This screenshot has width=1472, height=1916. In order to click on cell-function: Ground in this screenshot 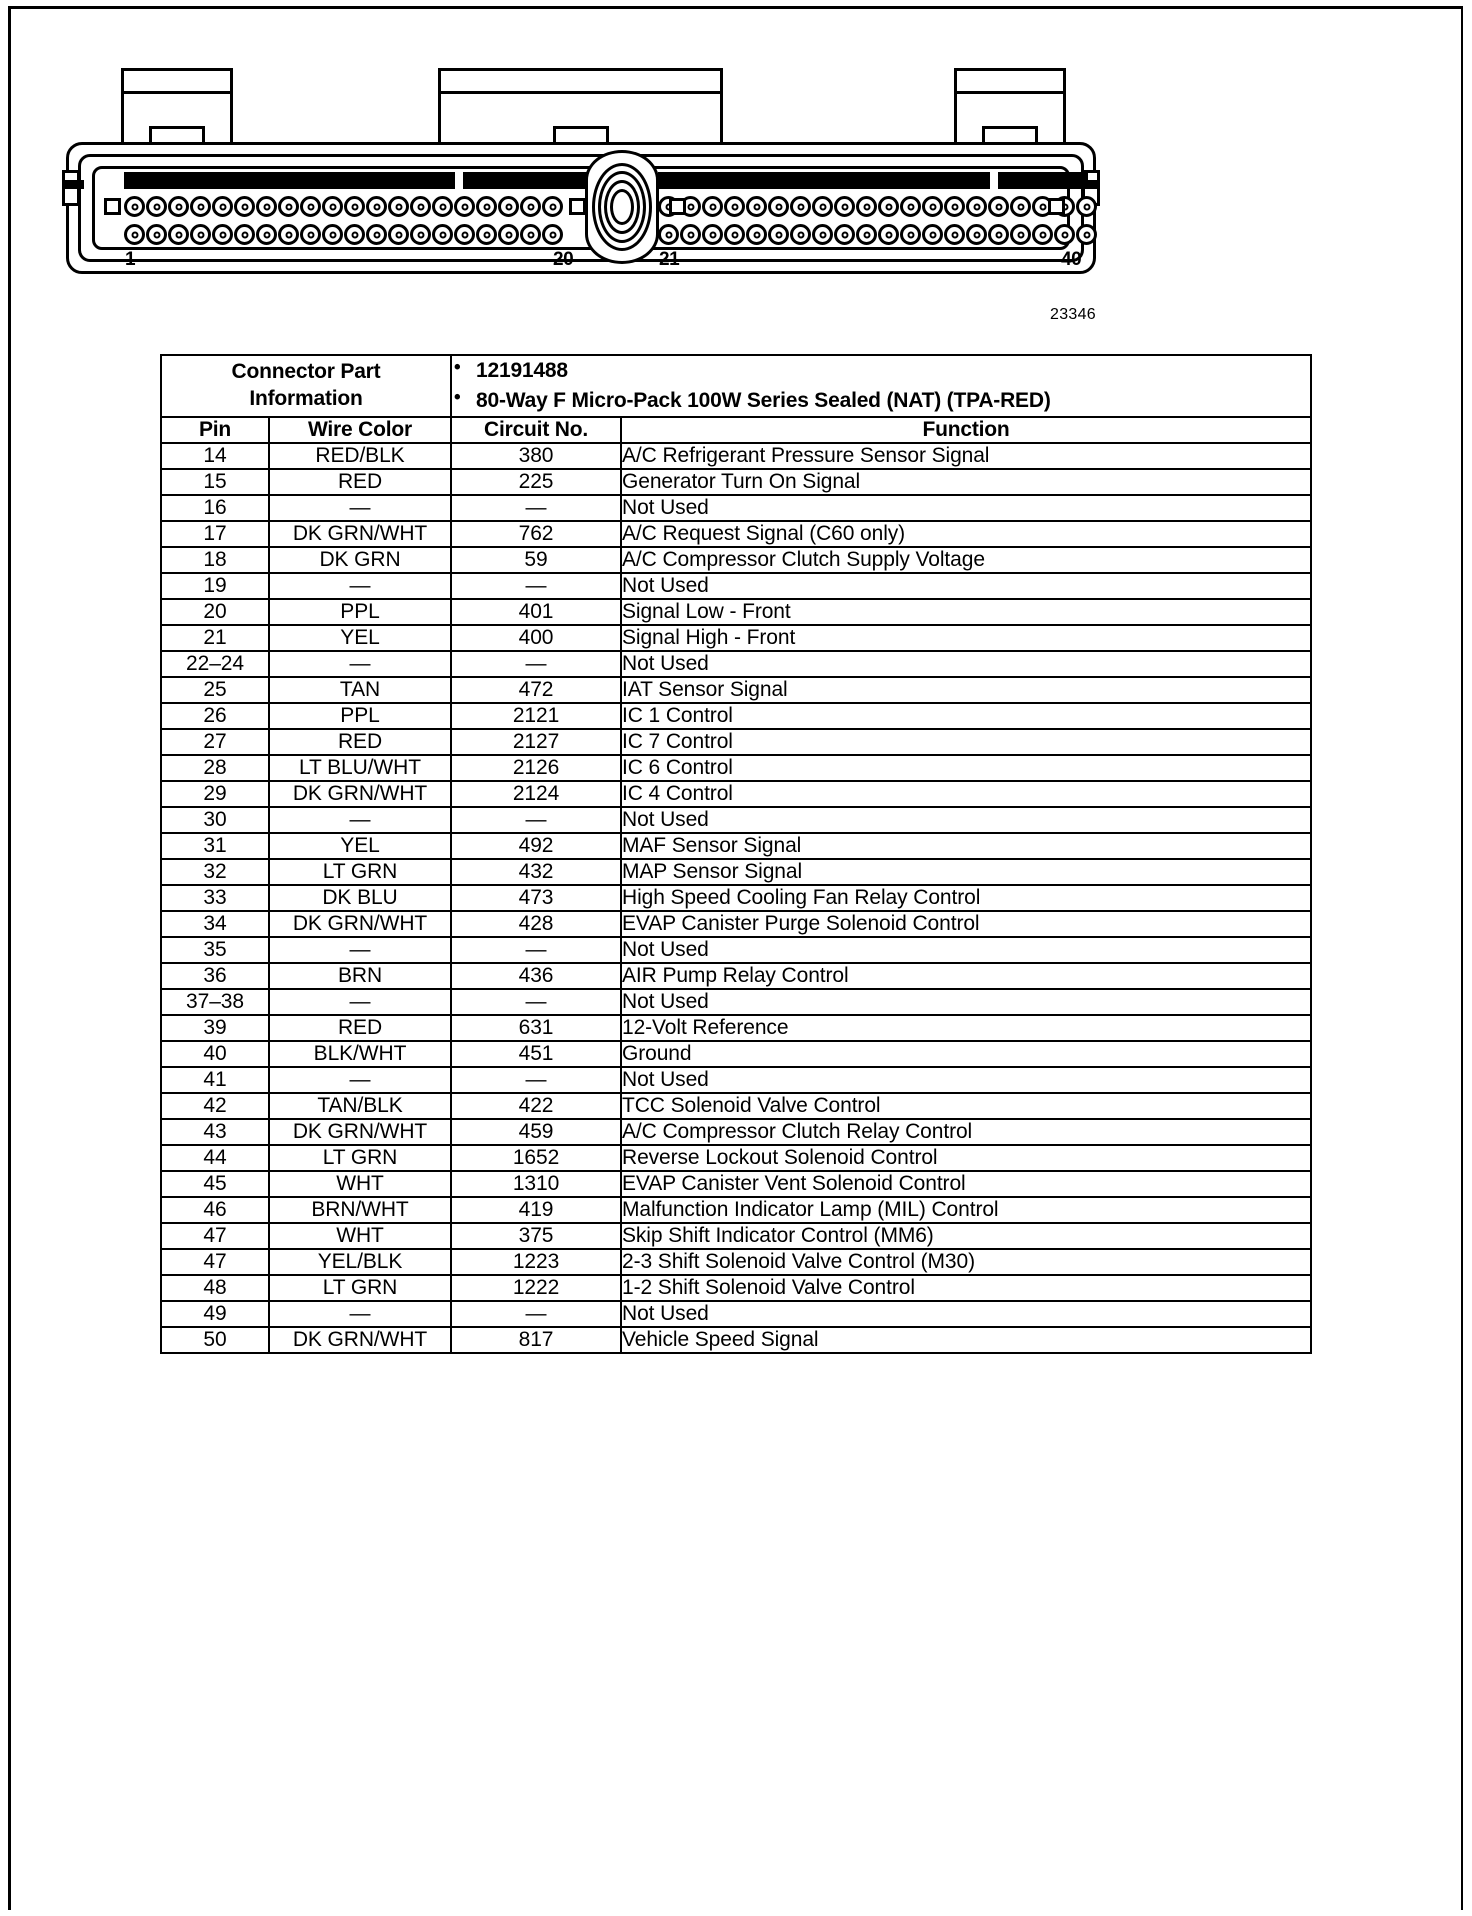, I will do `click(966, 1053)`.